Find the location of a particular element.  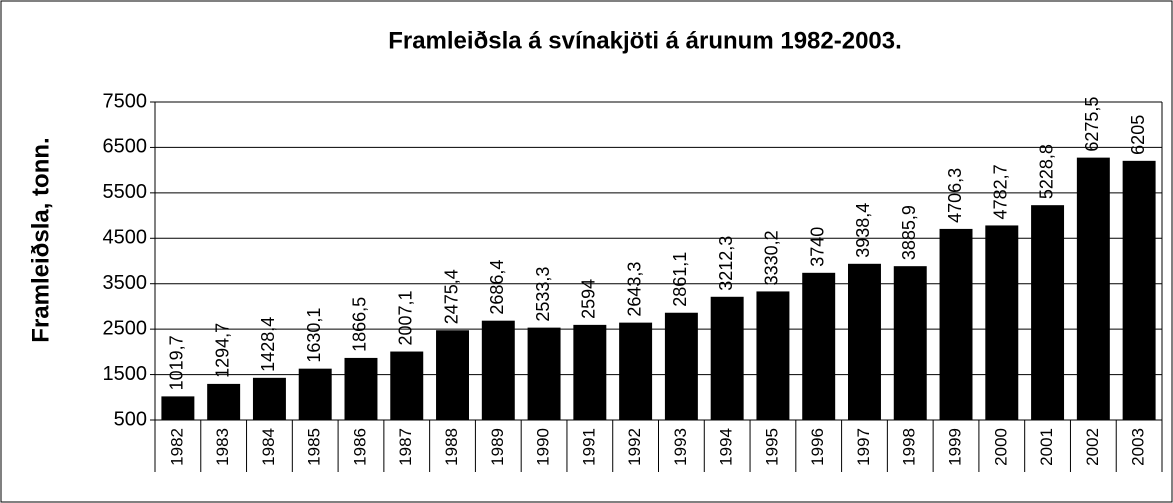

x-tick-label: 1998 is located at coordinates (909, 447).